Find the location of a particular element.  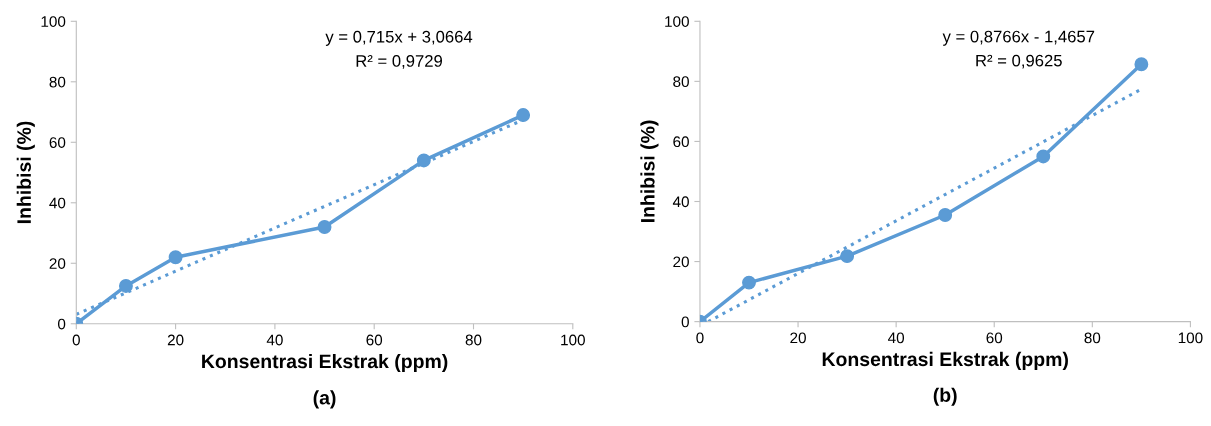

annotation: R² = 0,9729 is located at coordinates (399, 62).